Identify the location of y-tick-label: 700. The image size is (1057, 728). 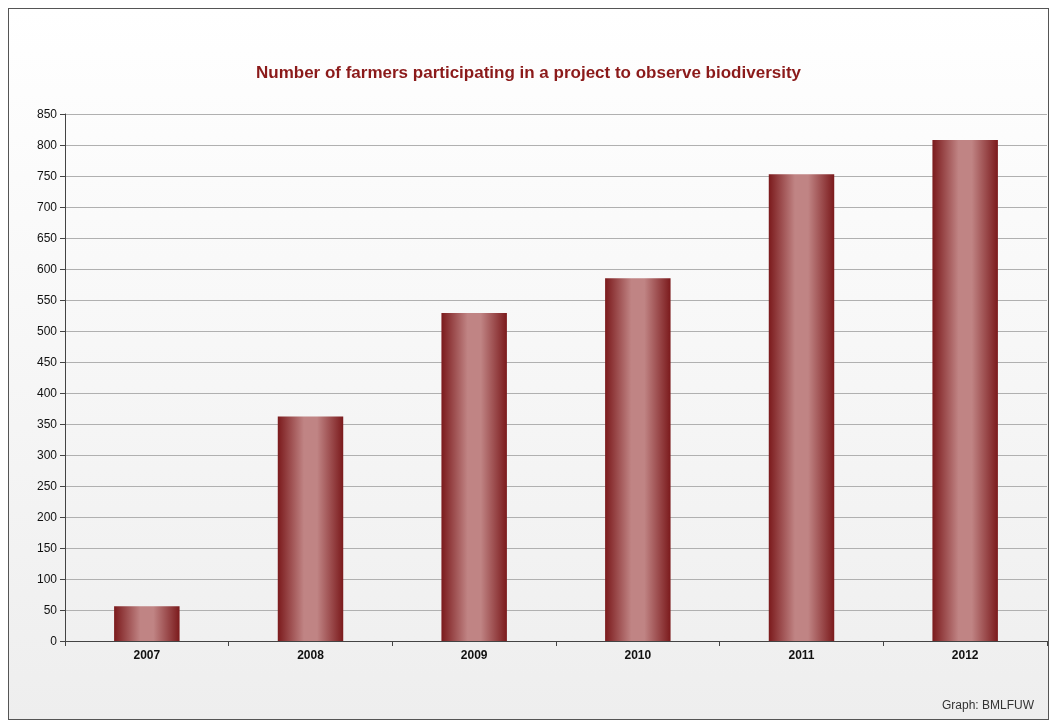
(47, 207).